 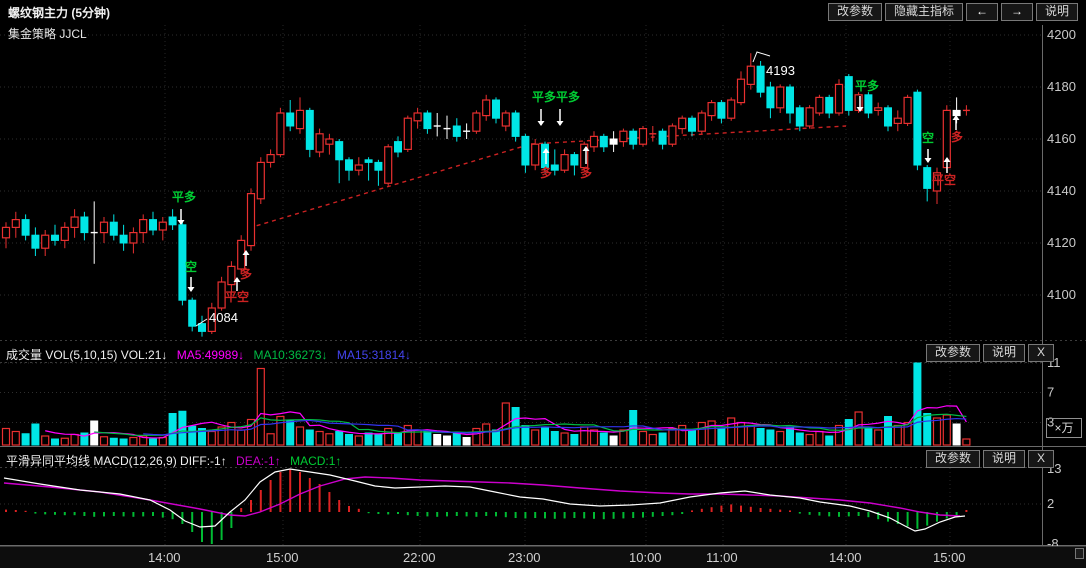 I want to click on titlebar: 螺纹钢主力 (5分钟) 改参数 隐藏主指标 ← → 说明, so click(x=543, y=11).